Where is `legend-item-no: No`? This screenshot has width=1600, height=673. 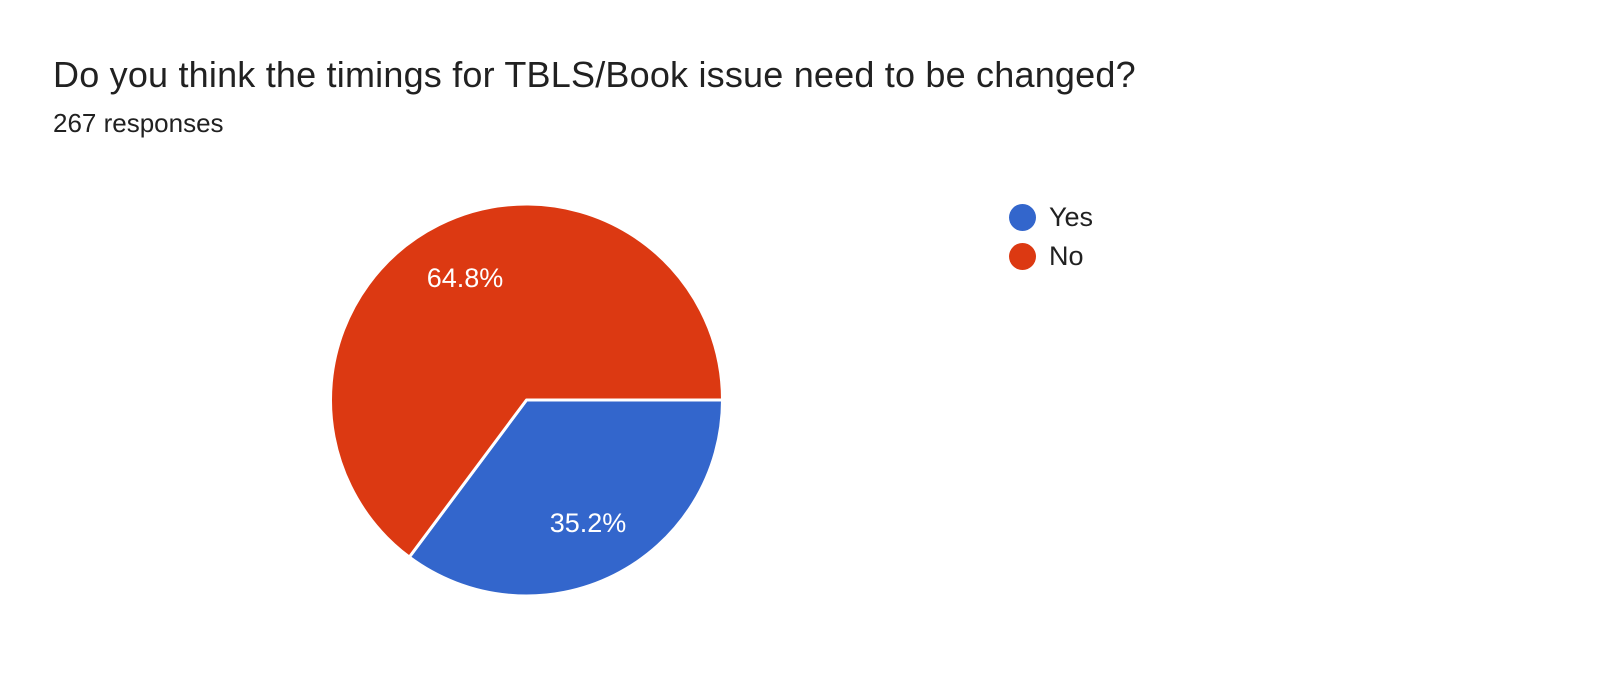
legend-item-no: No is located at coordinates (1051, 256).